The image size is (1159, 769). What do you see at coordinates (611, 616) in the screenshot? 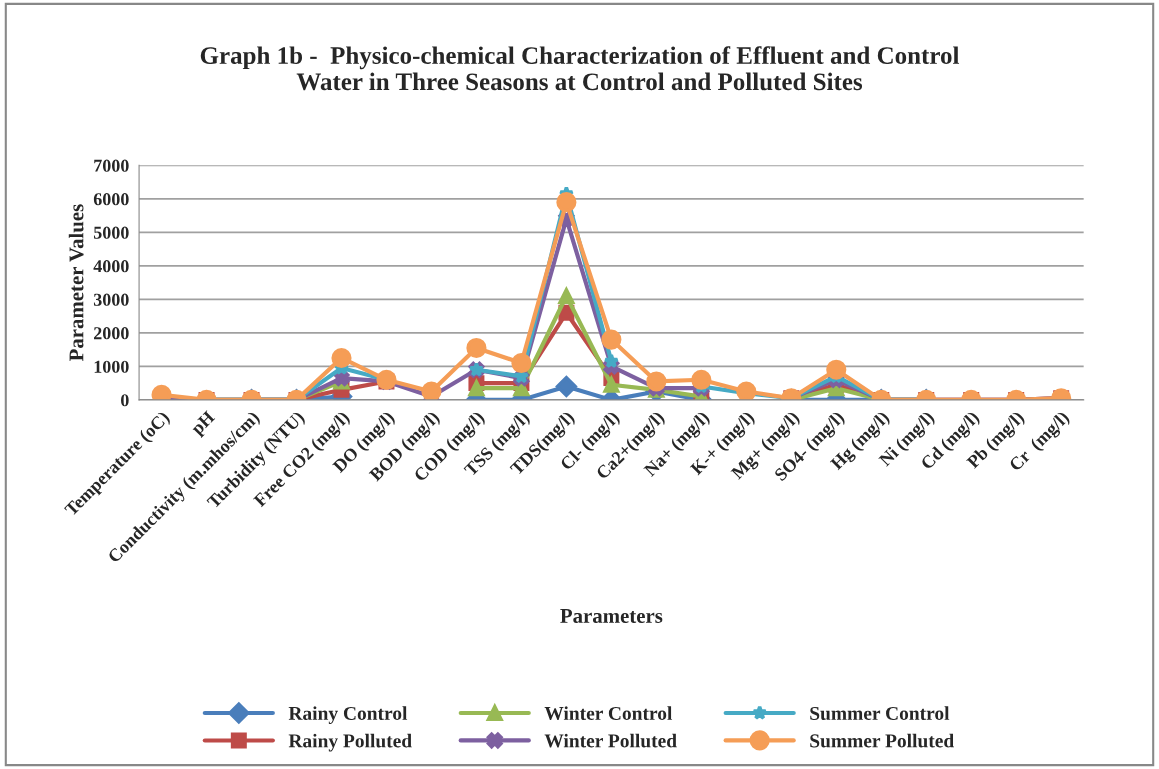
I see `x-axis-title: Parameters` at bounding box center [611, 616].